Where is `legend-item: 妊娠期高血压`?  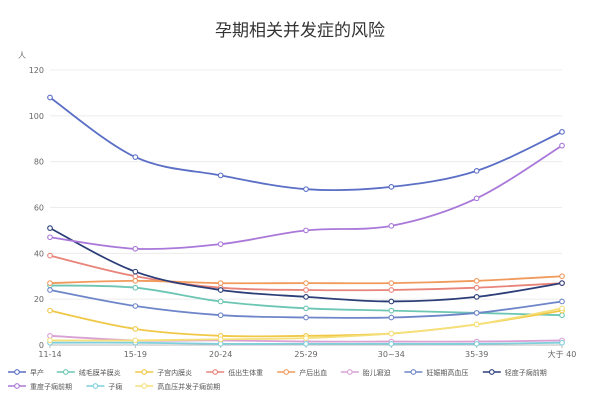 legend-item: 妊娠期高血压 is located at coordinates (436, 372).